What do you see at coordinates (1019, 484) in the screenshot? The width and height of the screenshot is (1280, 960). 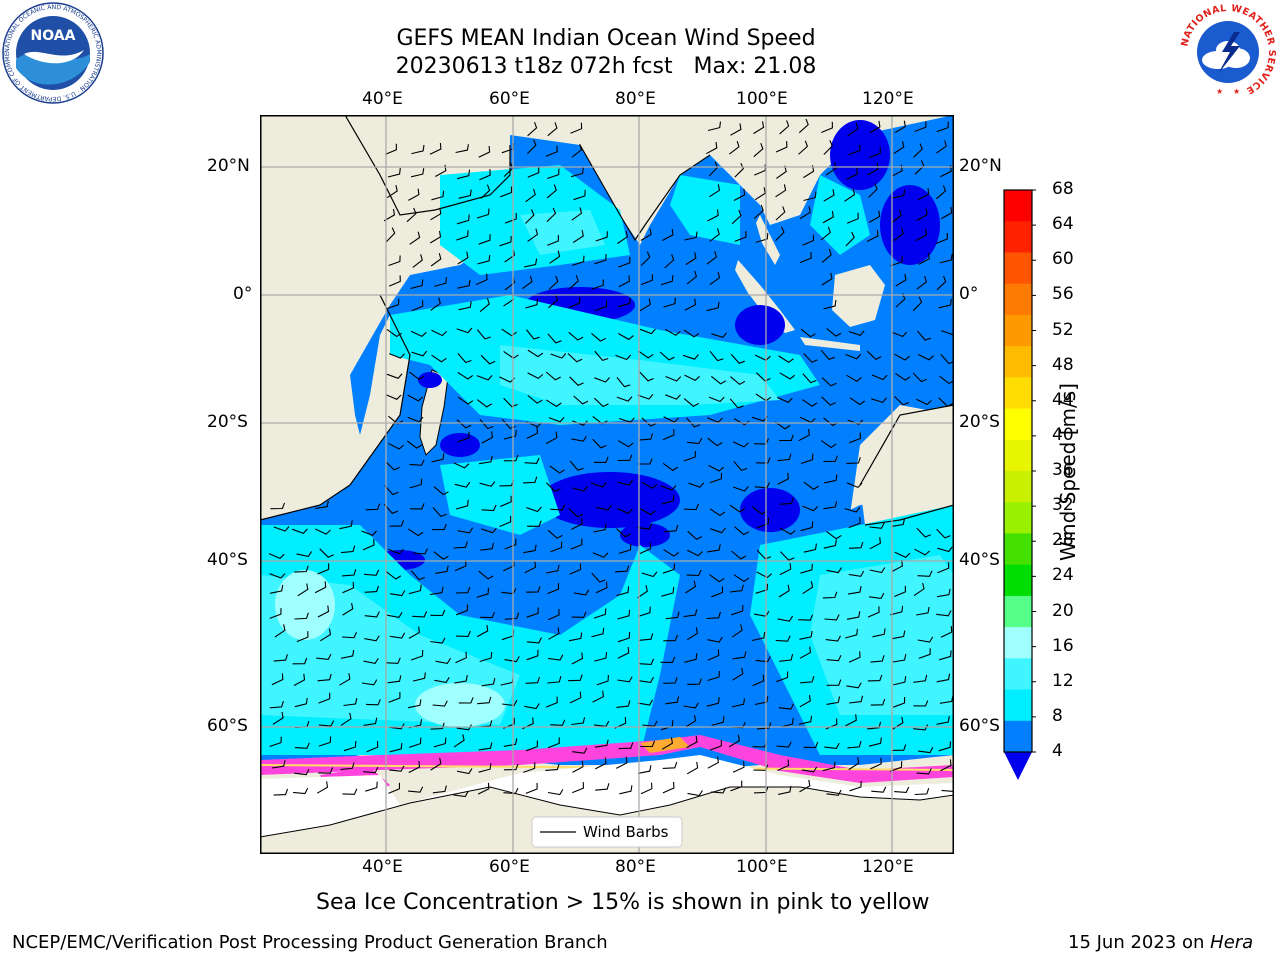 I see `colorbar` at bounding box center [1019, 484].